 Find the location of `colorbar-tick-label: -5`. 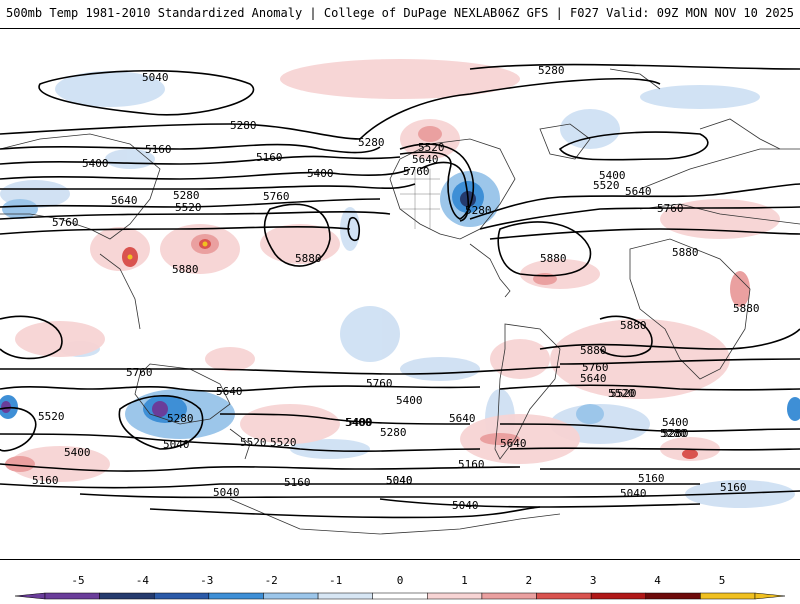

colorbar-tick-label: -5 is located at coordinates (77, 580).